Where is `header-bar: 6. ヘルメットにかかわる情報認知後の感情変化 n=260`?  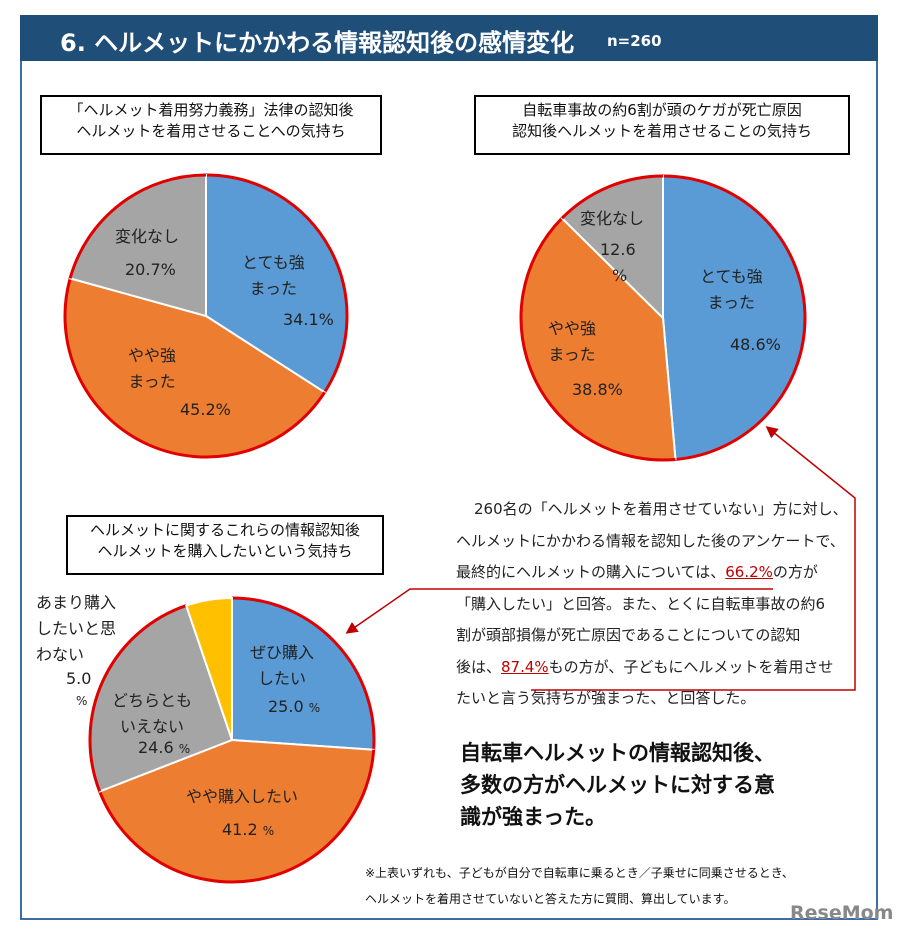
header-bar: 6. ヘルメットにかかわる情報認知後の感情変化 n=260 is located at coordinates (449, 38).